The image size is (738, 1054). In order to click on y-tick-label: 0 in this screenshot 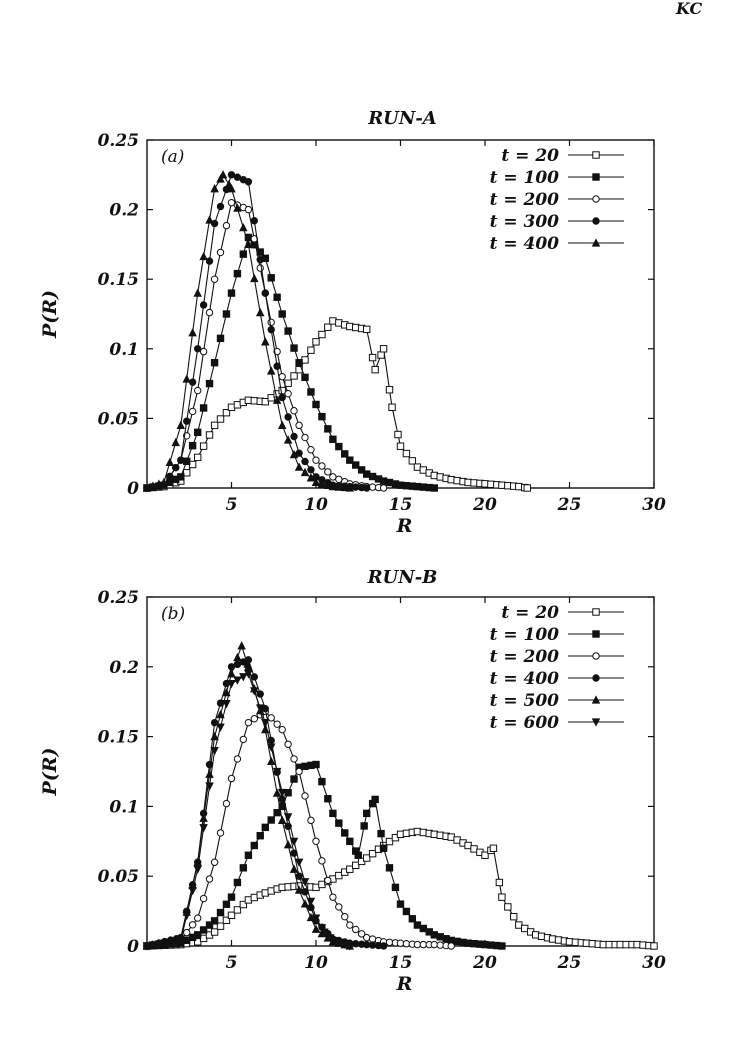, I will do `click(133, 947)`.